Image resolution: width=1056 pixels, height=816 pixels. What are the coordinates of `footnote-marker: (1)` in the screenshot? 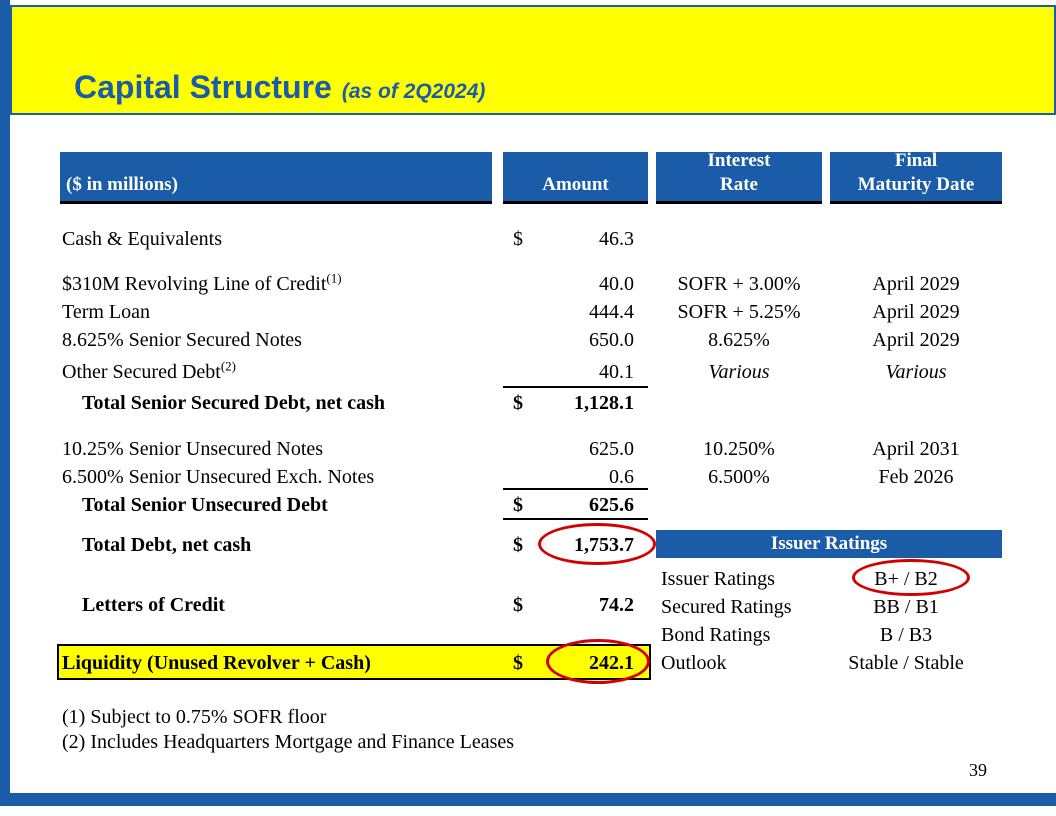 It's located at (334, 278).